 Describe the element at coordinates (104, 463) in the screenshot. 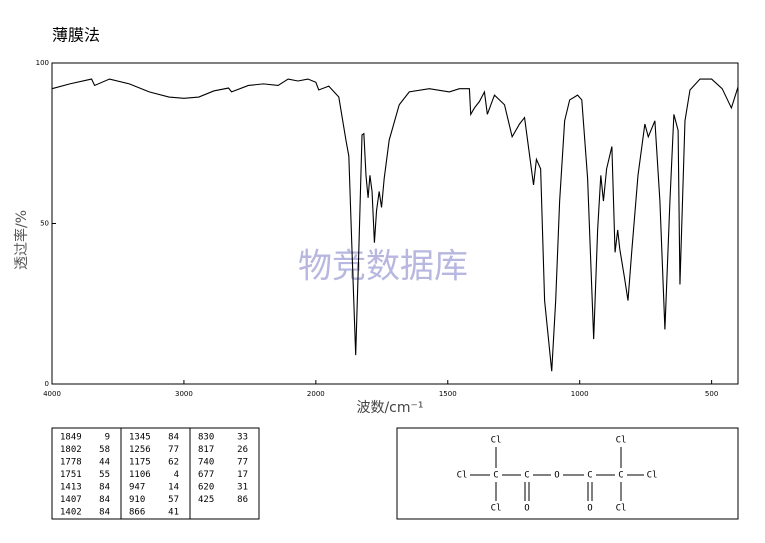

I see `peak-transmittance: 44` at that location.